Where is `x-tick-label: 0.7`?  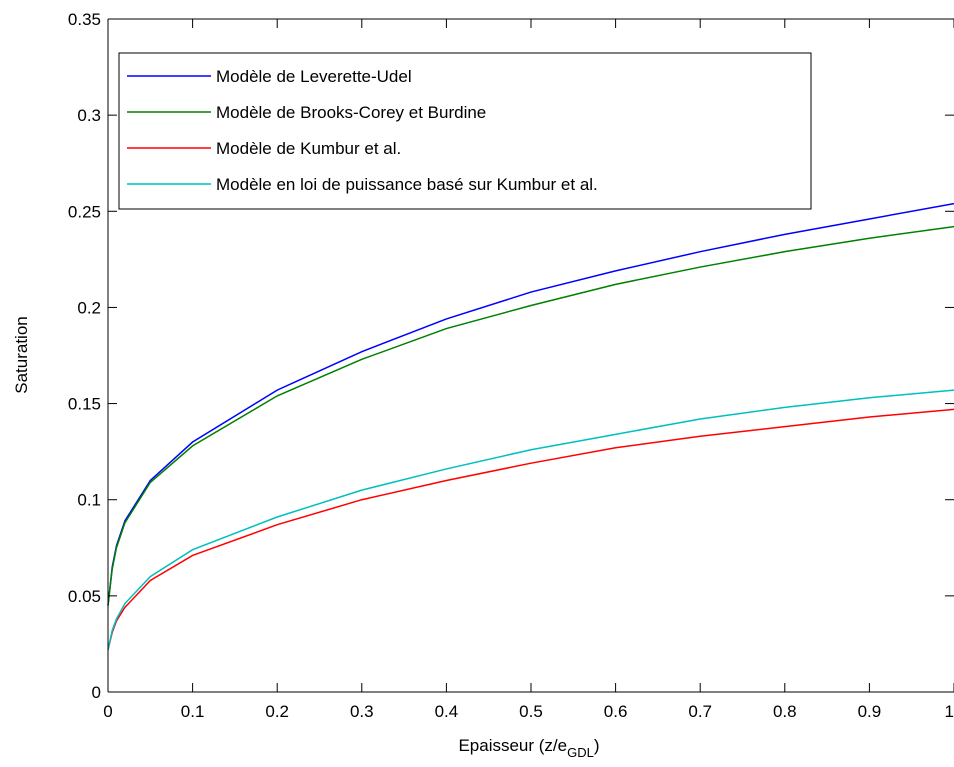
x-tick-label: 0.7 is located at coordinates (700, 711).